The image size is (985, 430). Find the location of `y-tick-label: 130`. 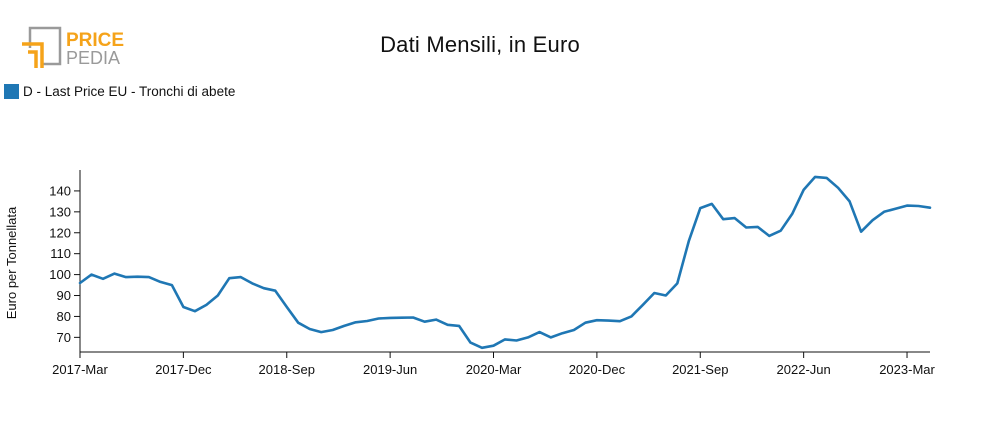

y-tick-label: 130 is located at coordinates (60, 211).